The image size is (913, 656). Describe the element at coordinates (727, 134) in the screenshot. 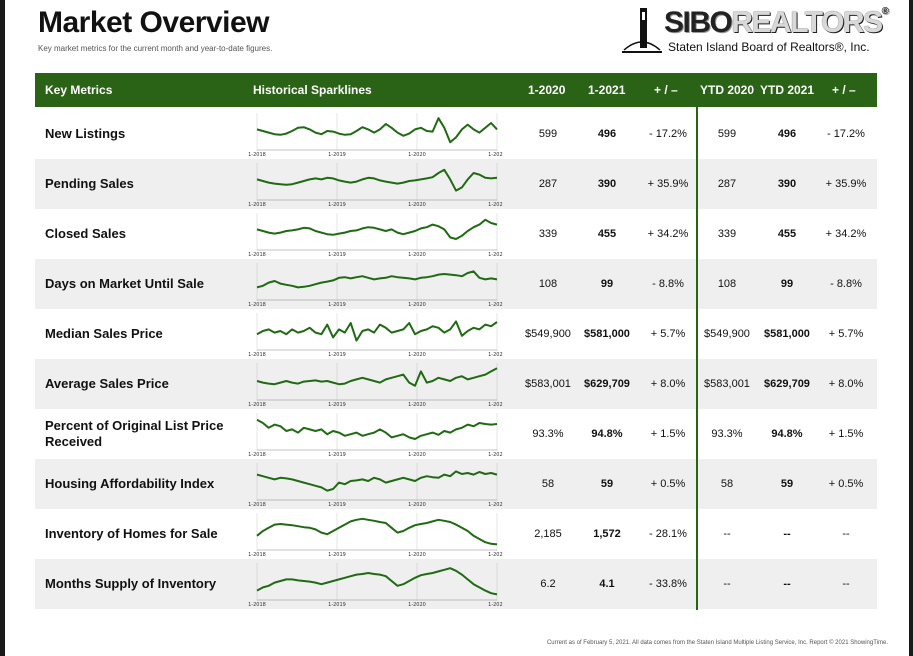

I see `cell-ytd-prev: 599` at that location.